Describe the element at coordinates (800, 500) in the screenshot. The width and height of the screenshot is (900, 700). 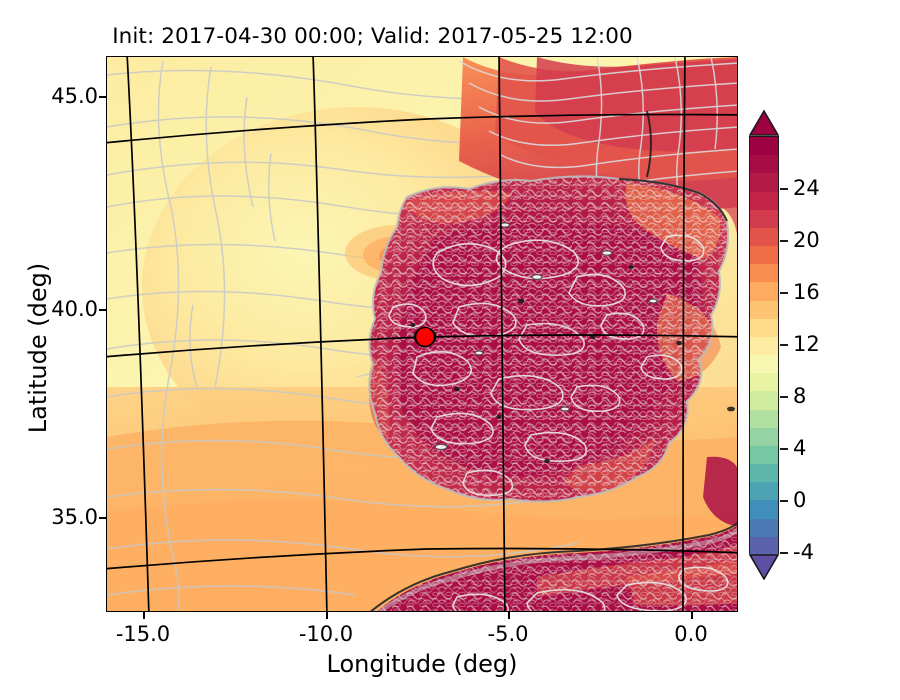
I see `colorbar-tick-label: 0` at that location.